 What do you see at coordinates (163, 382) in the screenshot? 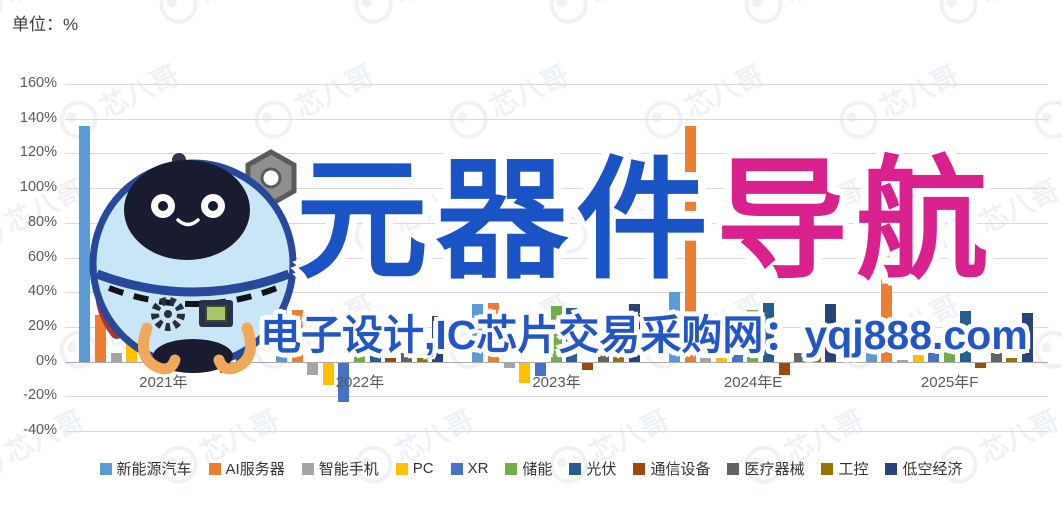
I see `x-category-label: 2021年` at bounding box center [163, 382].